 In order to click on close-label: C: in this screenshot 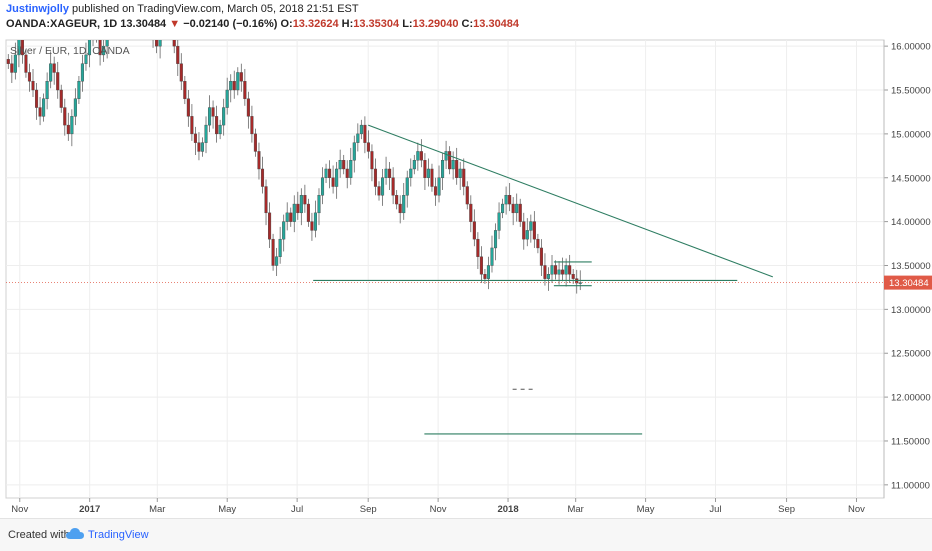, I will do `click(467, 24)`.